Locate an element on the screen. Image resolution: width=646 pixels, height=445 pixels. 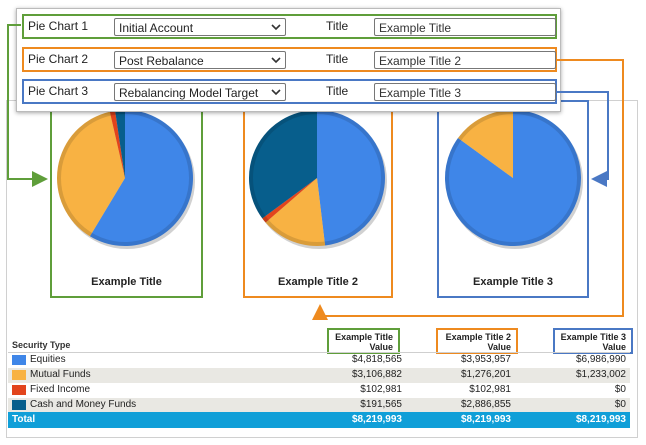
column-header-1-line1: Example Title is located at coordinates (364, 337).